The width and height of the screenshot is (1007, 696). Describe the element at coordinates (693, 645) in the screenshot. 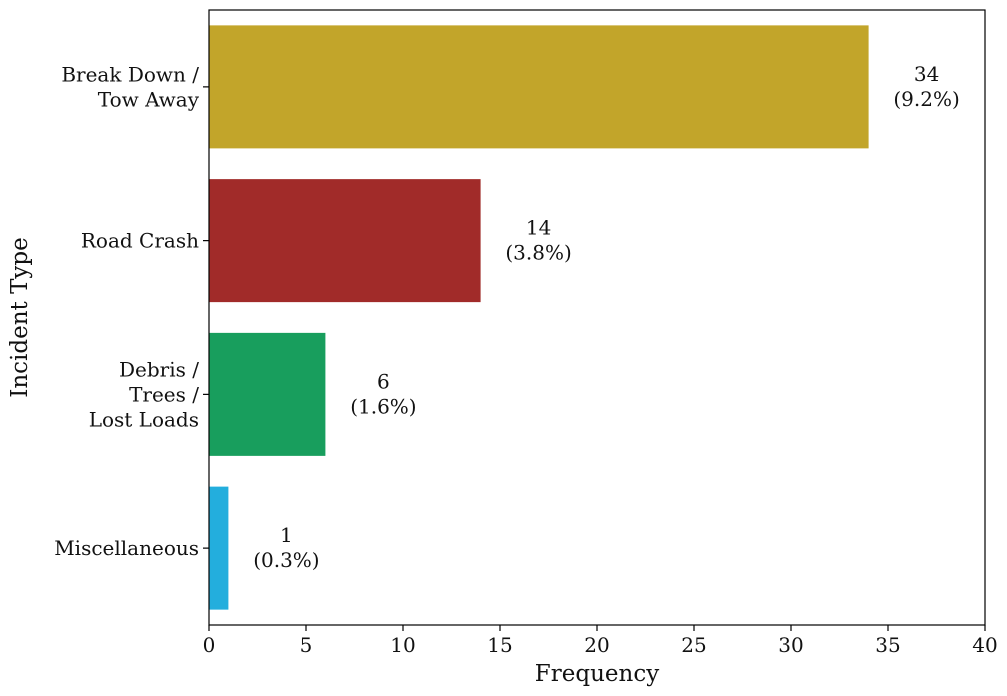

I see `x-tick-label: 25` at that location.